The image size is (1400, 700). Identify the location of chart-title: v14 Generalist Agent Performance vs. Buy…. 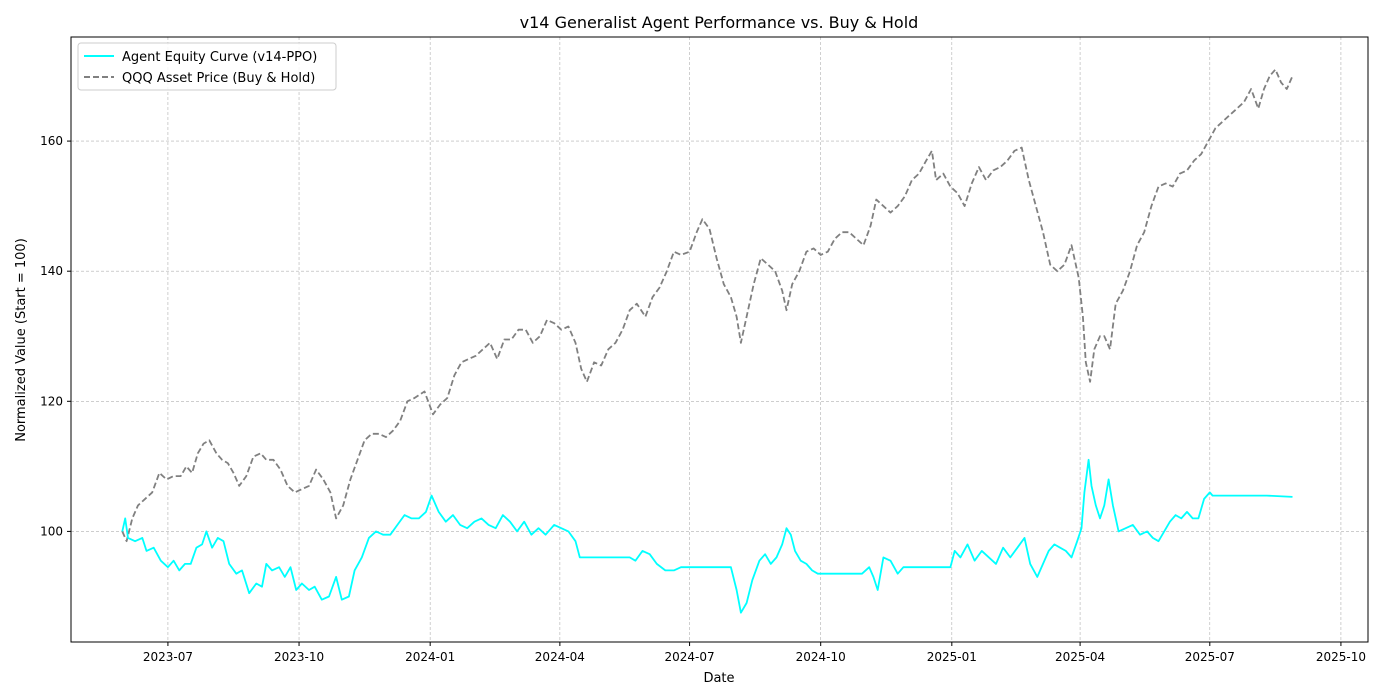
(719, 22).